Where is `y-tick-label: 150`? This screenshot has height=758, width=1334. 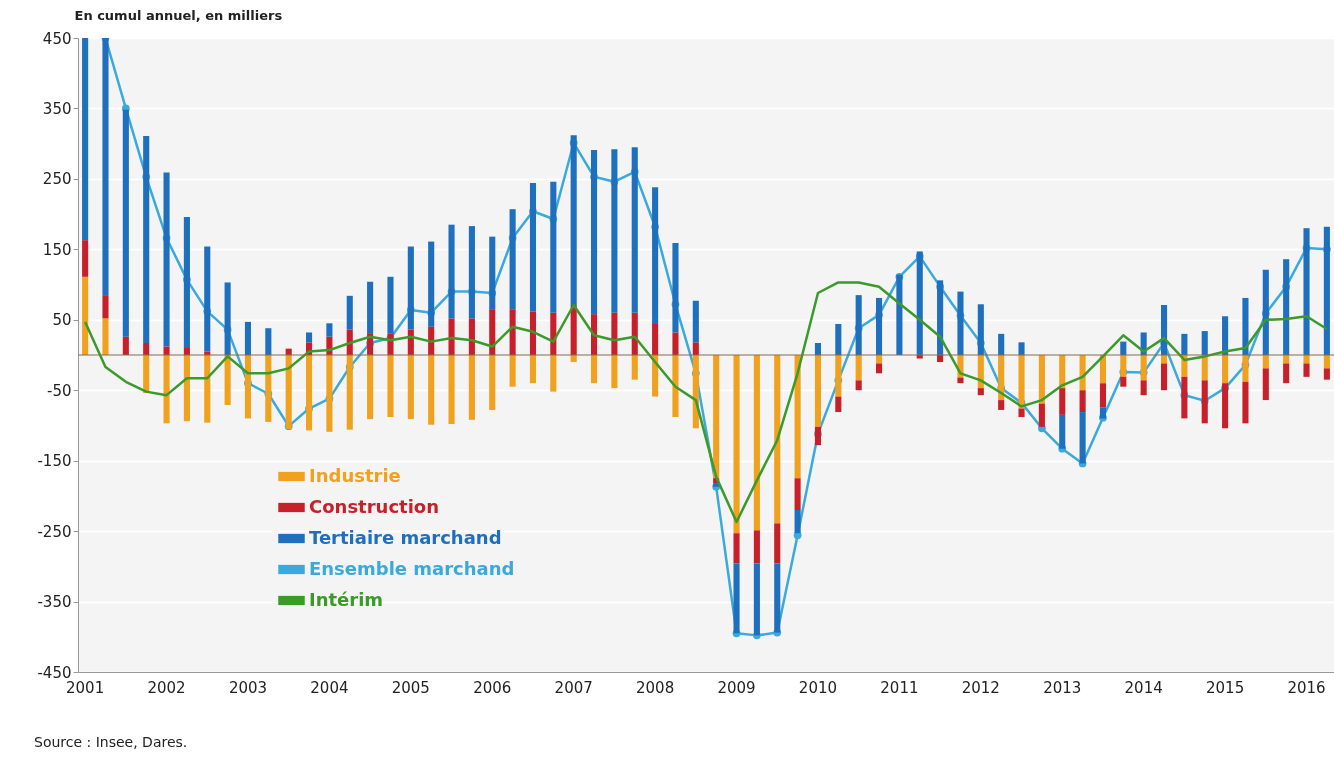
y-tick-label: 150 is located at coordinates (57, 249).